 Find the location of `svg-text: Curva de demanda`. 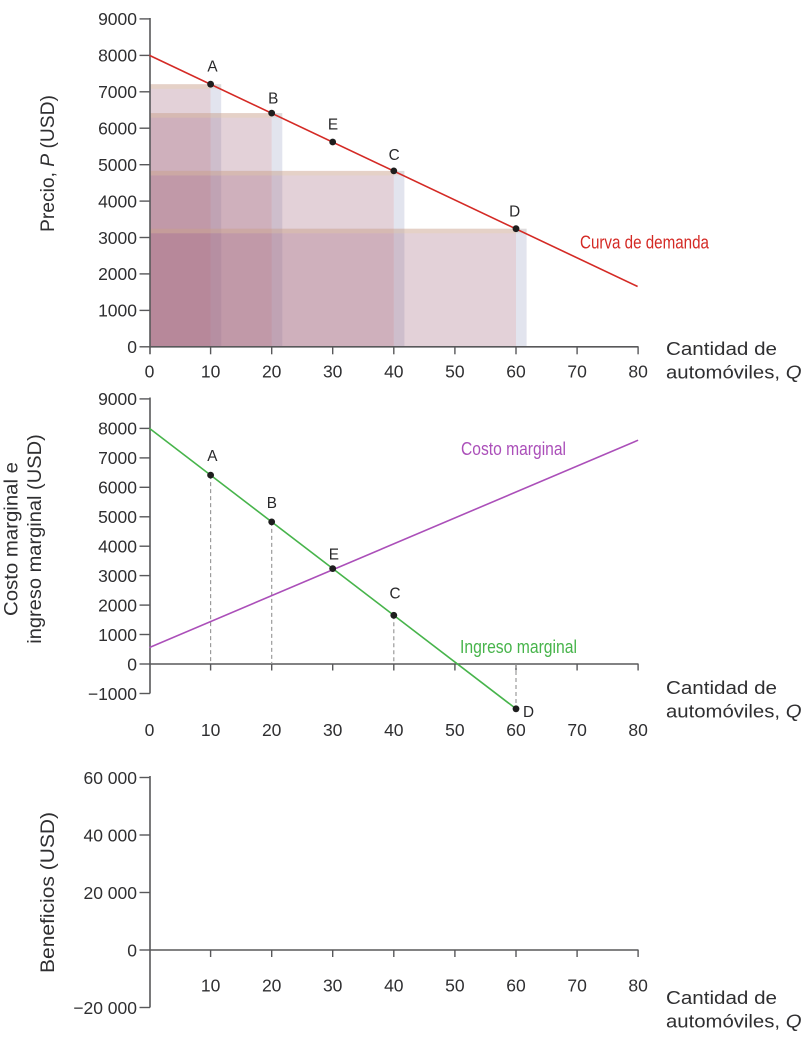

svg-text: Curva de demanda is located at coordinates (645, 242).